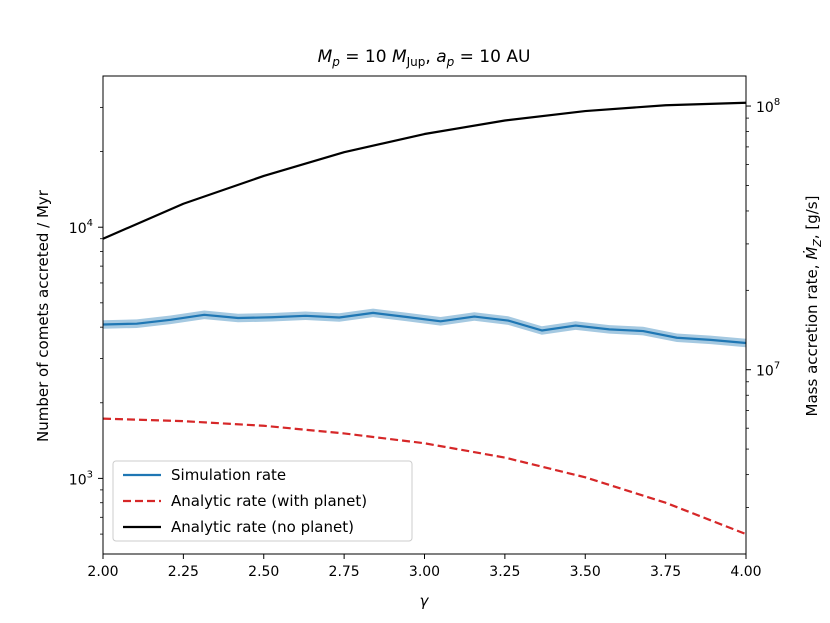 Image resolution: width=830 pixels, height=623 pixels. I want to click on y-axis-label-right: Mass accretion rate, ṀZ, [g/s], so click(813, 306).